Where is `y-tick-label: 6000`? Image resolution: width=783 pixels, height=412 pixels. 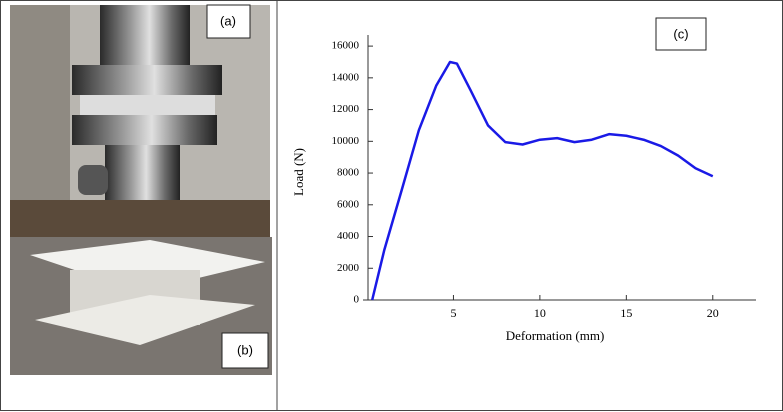 y-tick-label: 6000 is located at coordinates (348, 204).